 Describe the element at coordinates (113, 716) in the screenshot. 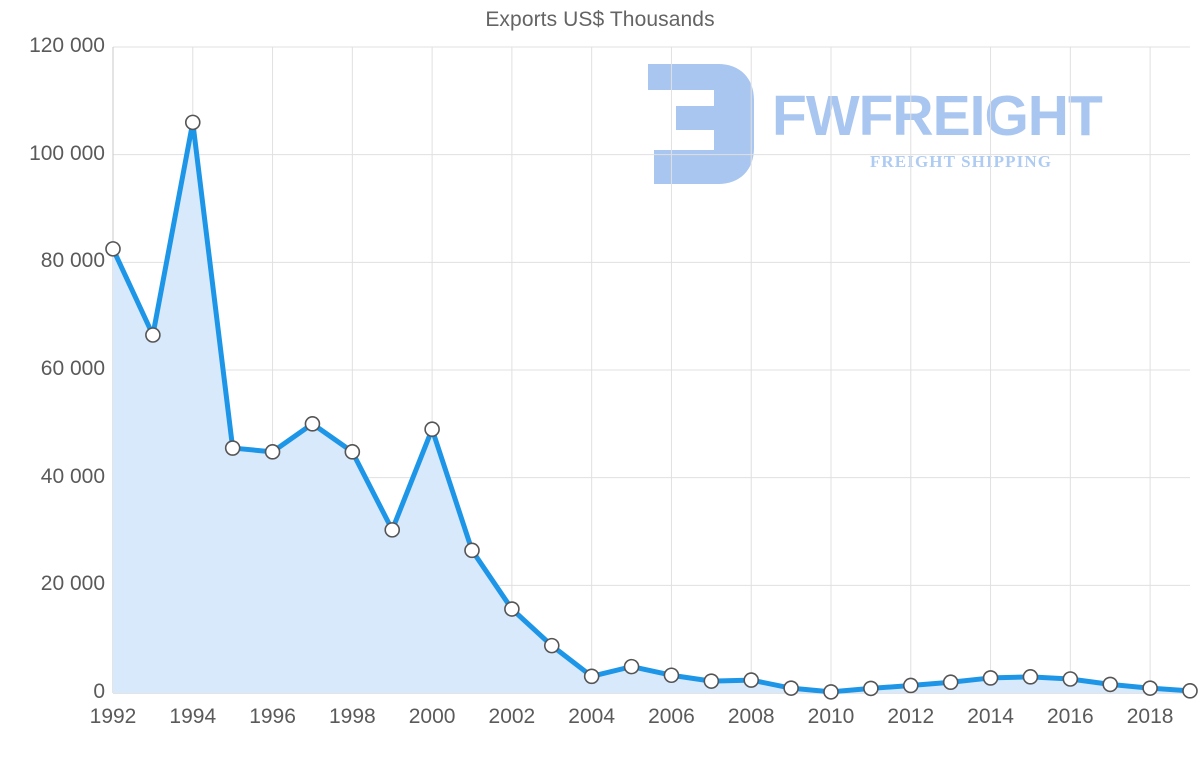

I see `x-axis-tick-label: 1992` at that location.